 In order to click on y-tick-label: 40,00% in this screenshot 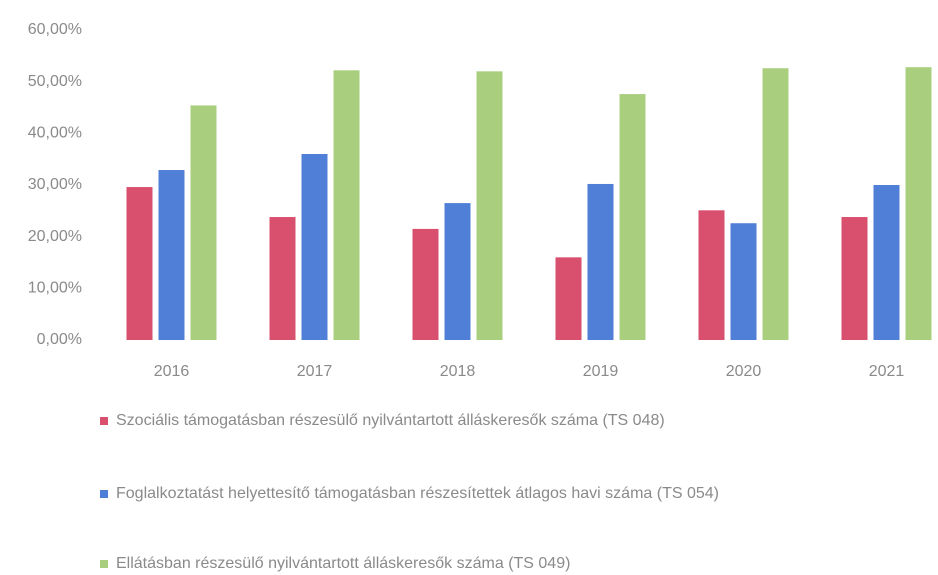, I will do `click(55, 133)`.